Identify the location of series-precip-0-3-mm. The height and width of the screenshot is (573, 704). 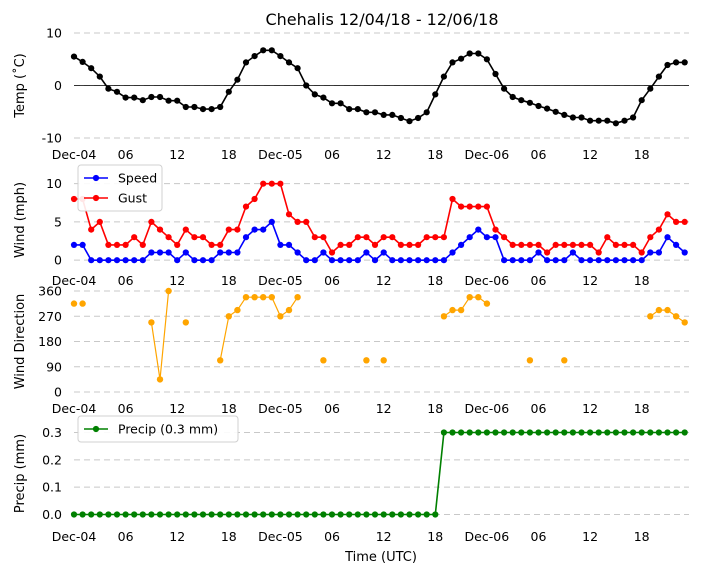
(379, 473).